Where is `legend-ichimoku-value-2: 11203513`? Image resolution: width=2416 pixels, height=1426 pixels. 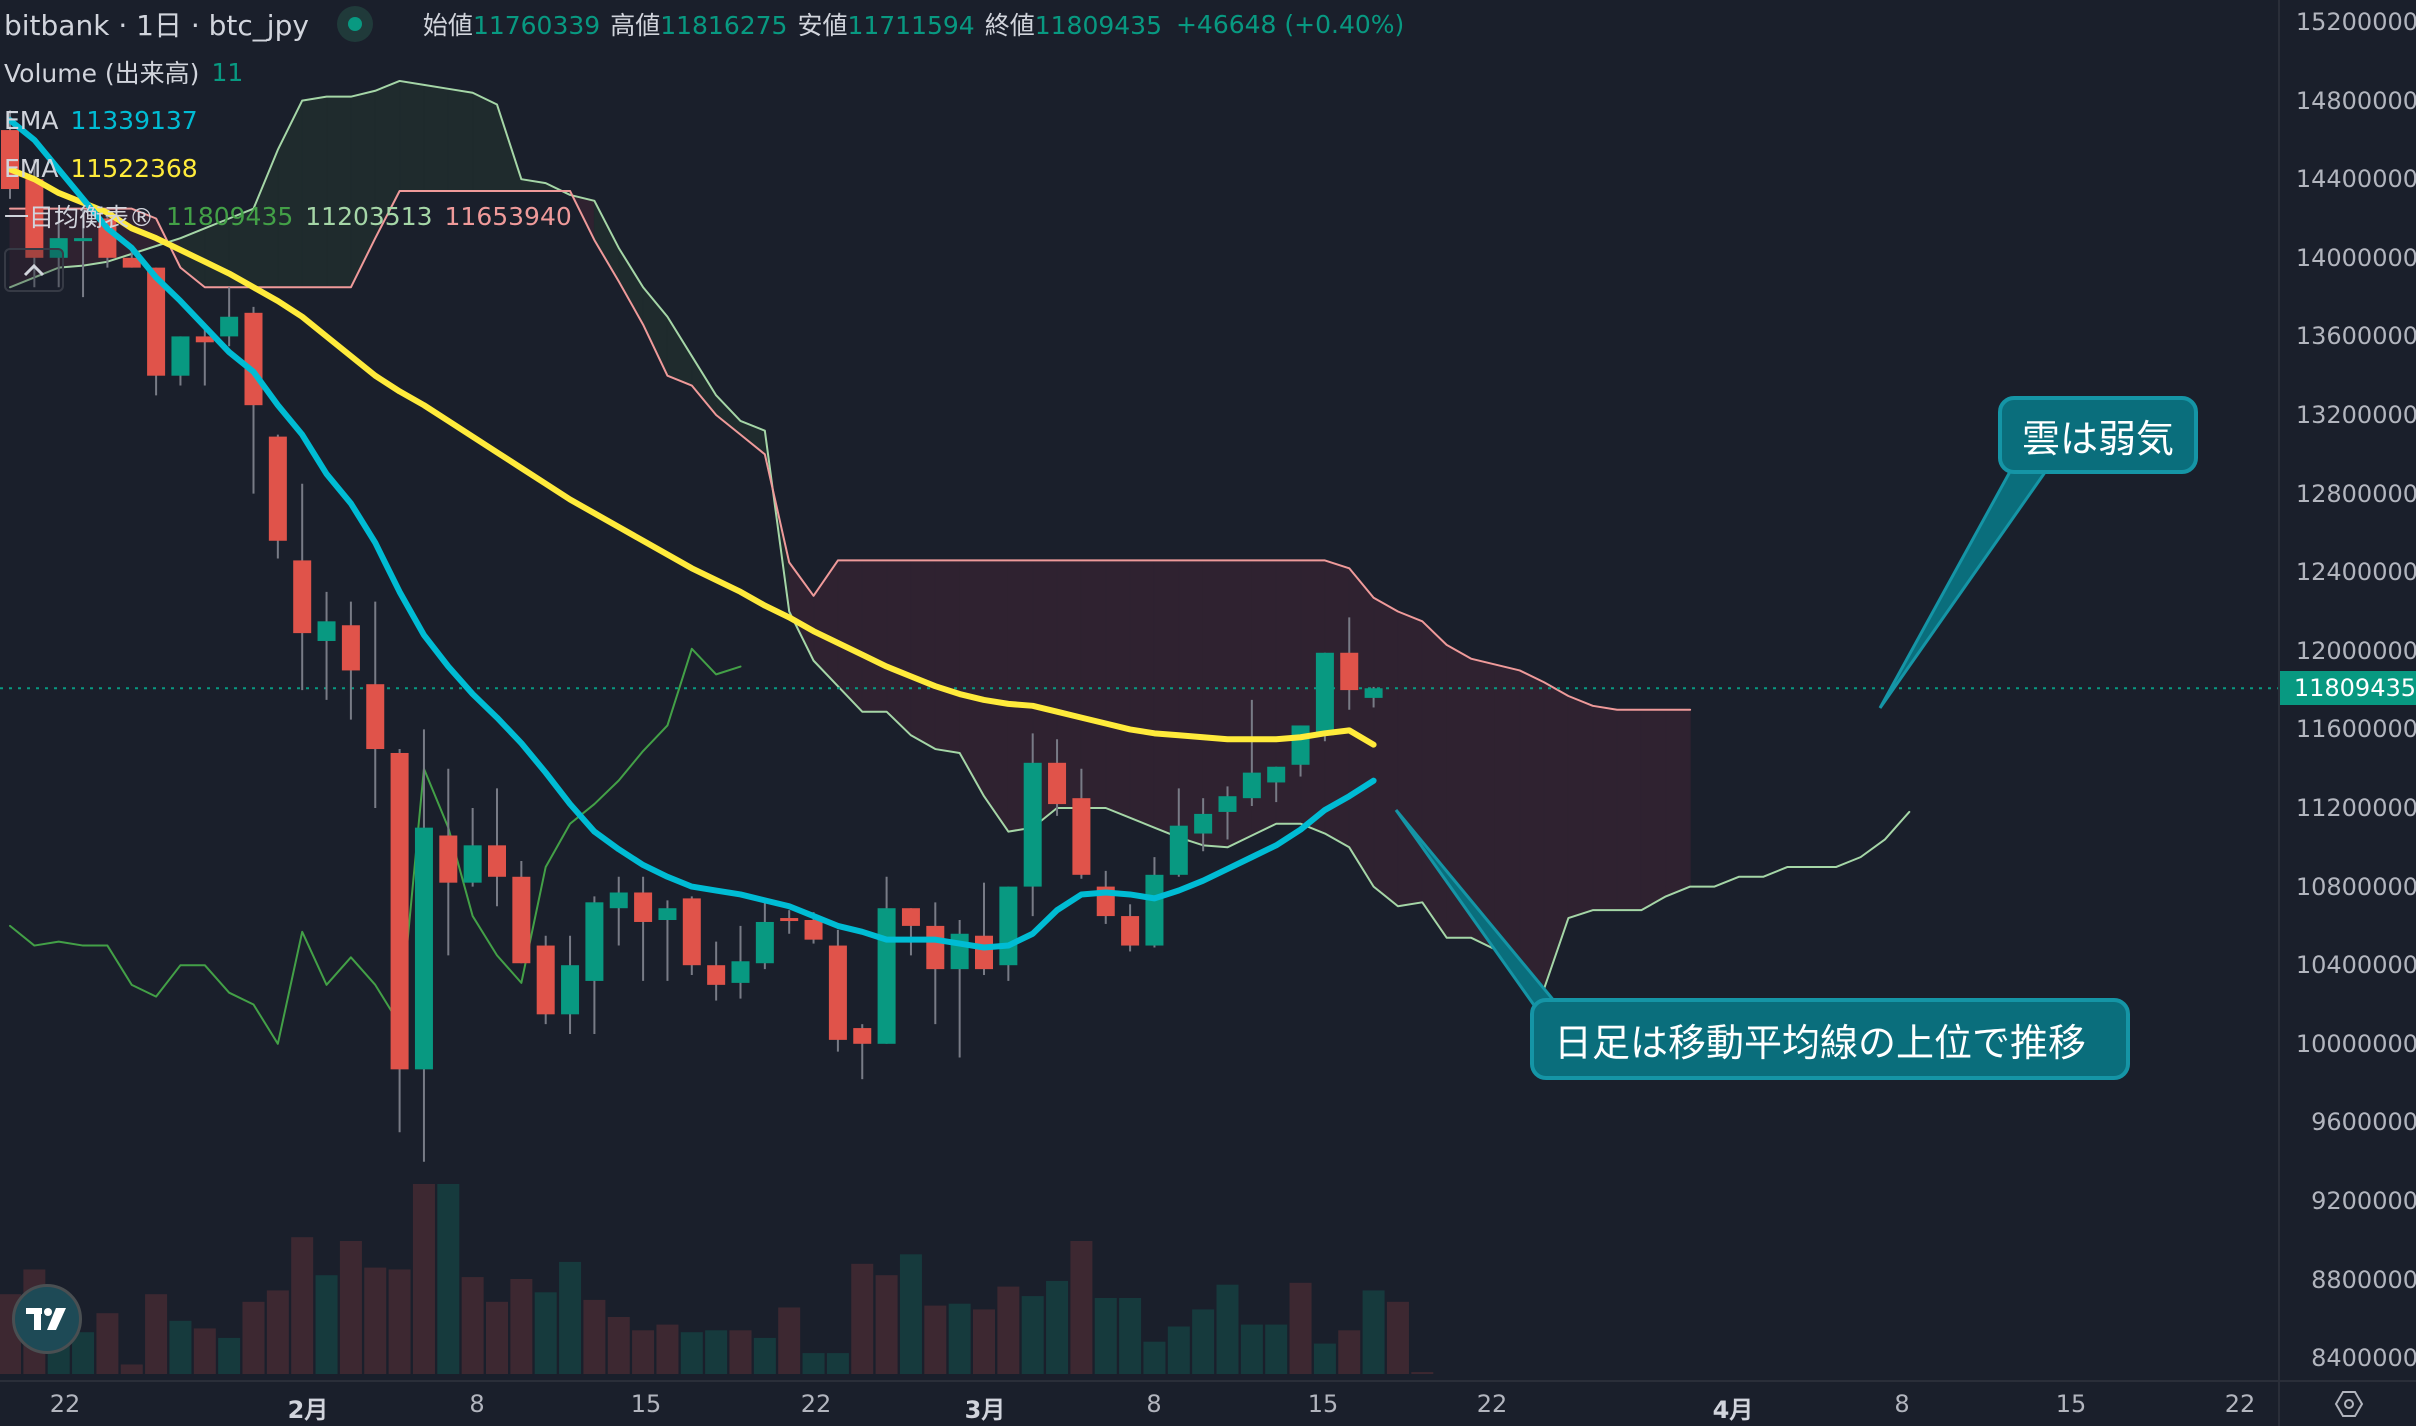
legend-ichimoku-value-2: 11203513 is located at coordinates (369, 216).